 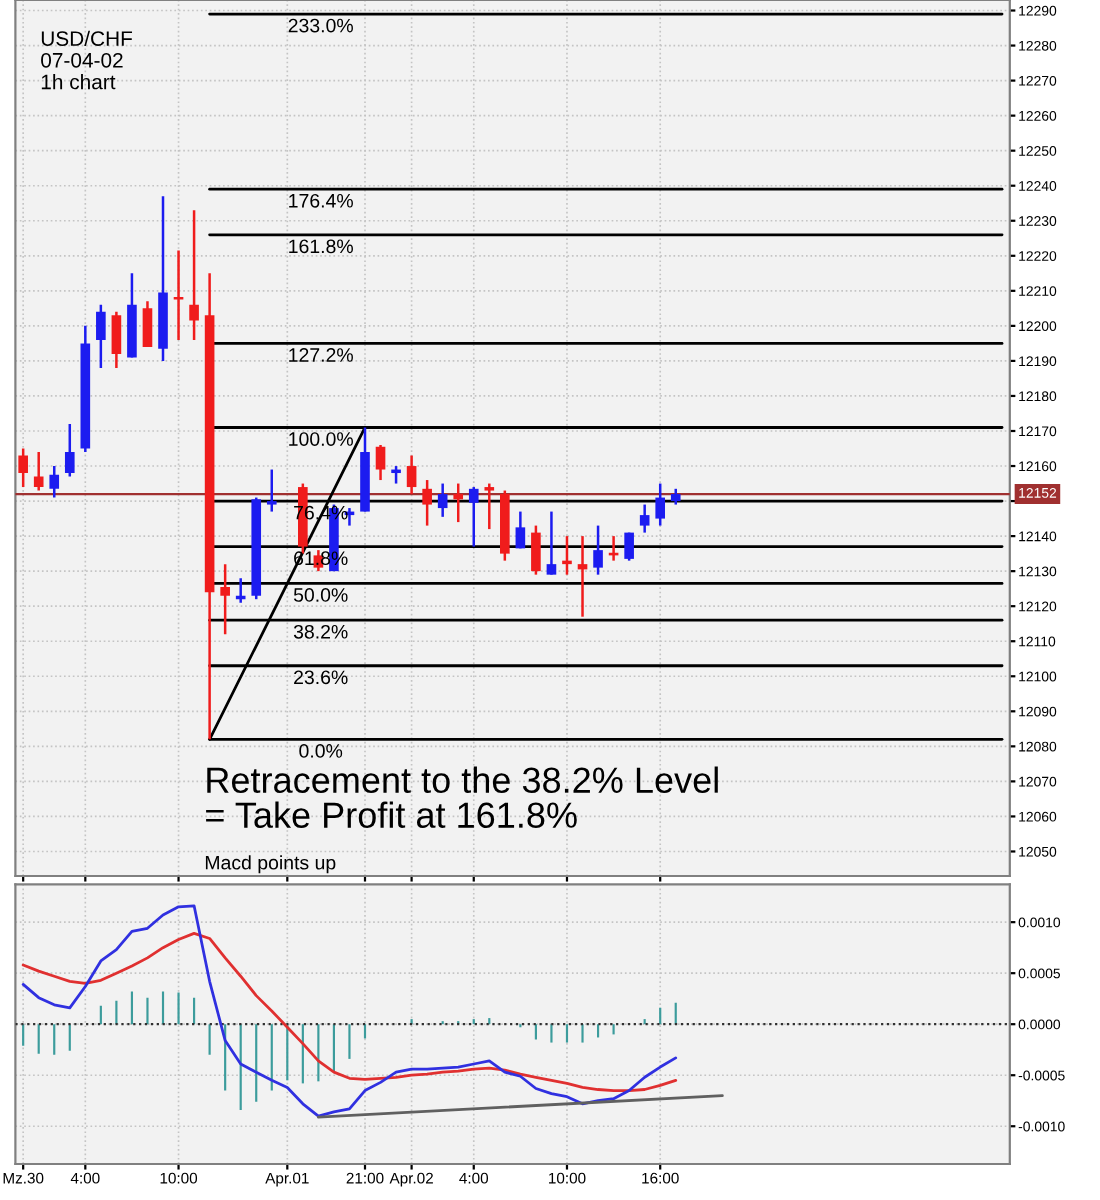 What do you see at coordinates (270, 864) in the screenshot?
I see `annotation: Macd points up` at bounding box center [270, 864].